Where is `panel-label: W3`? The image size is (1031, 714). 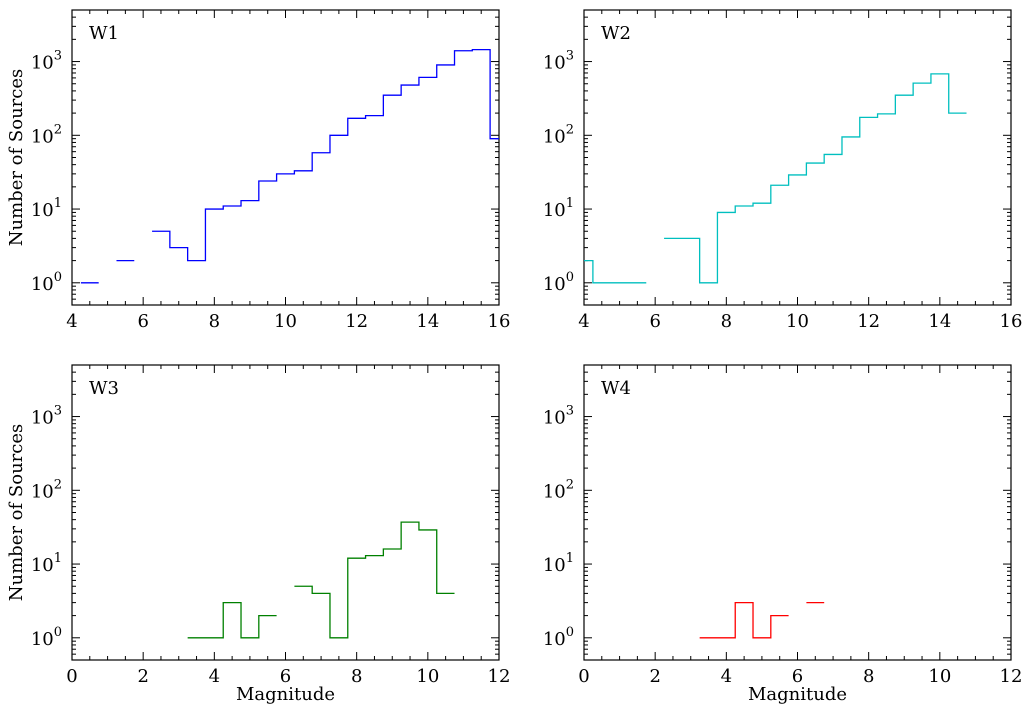 panel-label: W3 is located at coordinates (104, 388).